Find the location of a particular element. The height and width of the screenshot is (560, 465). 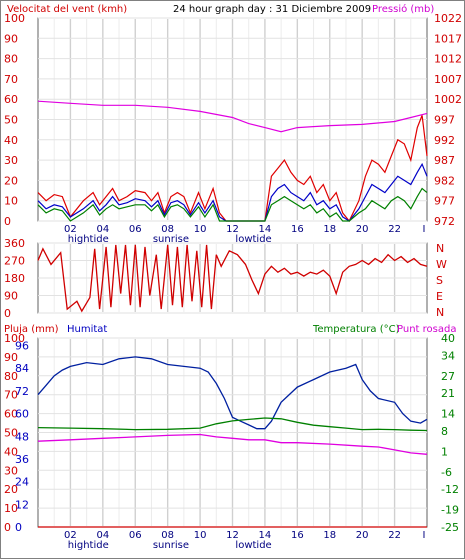

panel1-event-label: lowtide is located at coordinates (253, 239).